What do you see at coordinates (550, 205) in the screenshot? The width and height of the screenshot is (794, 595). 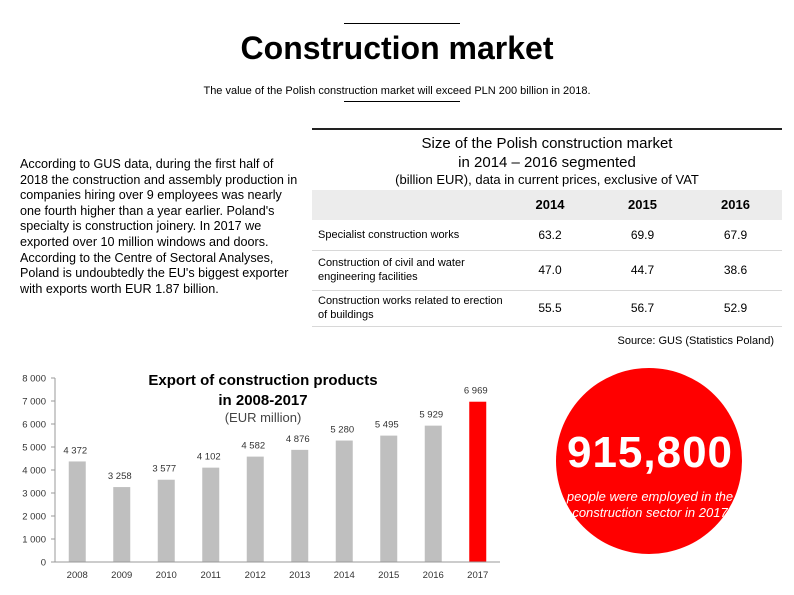 I see `table-header-year: 2014` at bounding box center [550, 205].